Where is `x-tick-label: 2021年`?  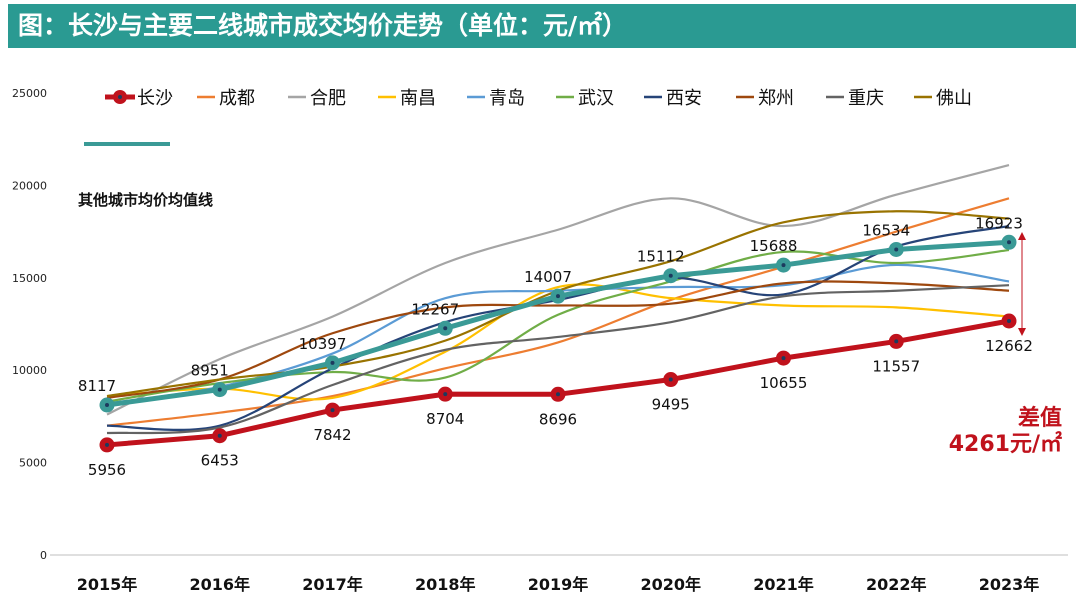 x-tick-label: 2021年 is located at coordinates (783, 584).